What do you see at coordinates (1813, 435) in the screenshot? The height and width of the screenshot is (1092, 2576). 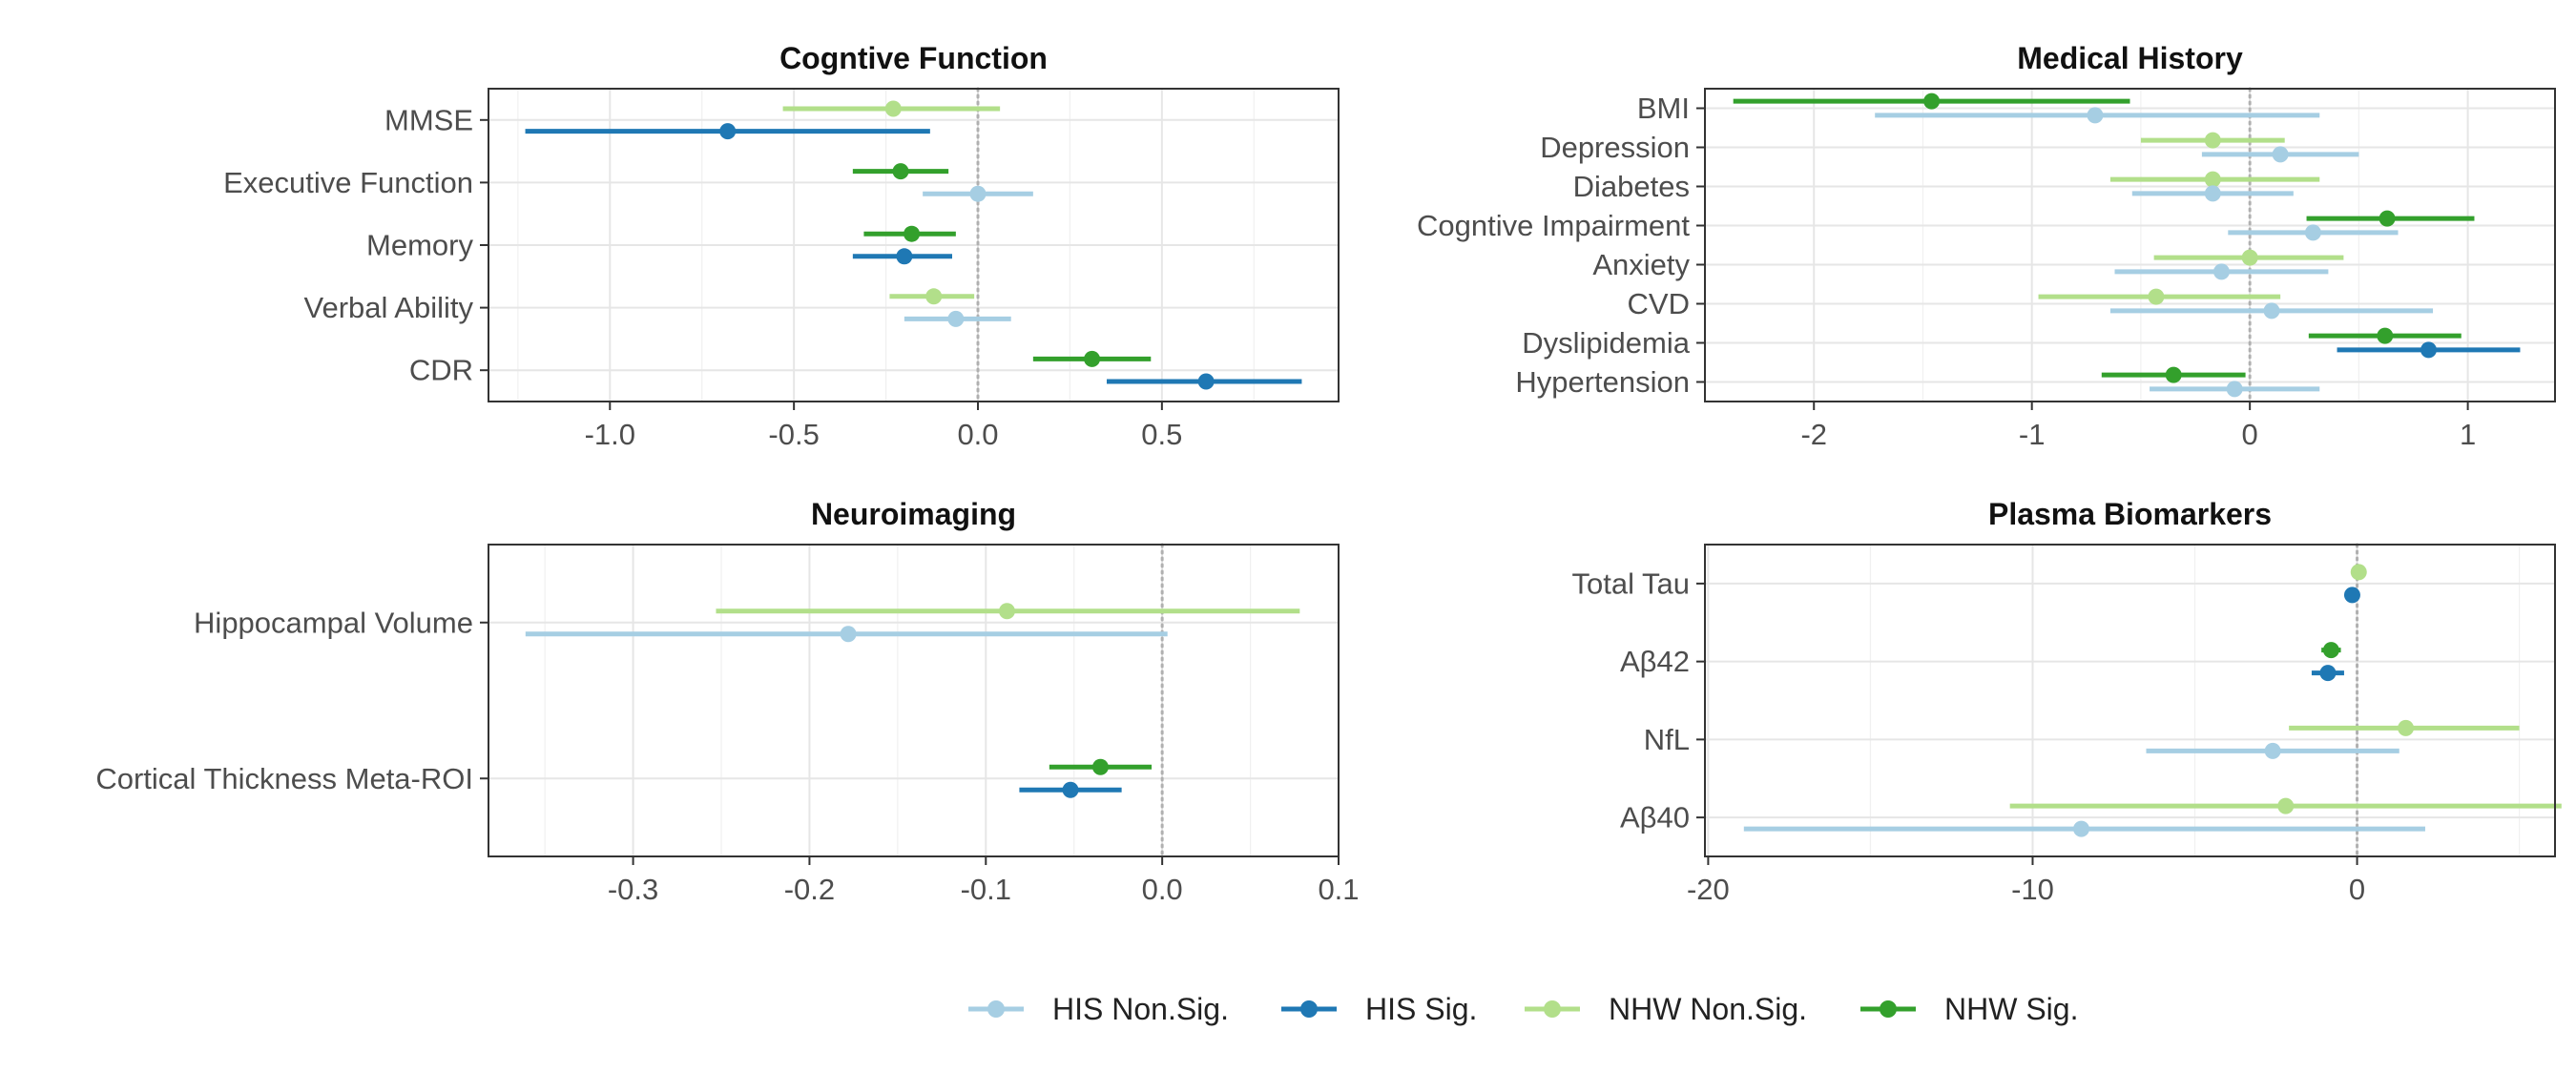 I see `x-tick-label: -2` at bounding box center [1813, 435].